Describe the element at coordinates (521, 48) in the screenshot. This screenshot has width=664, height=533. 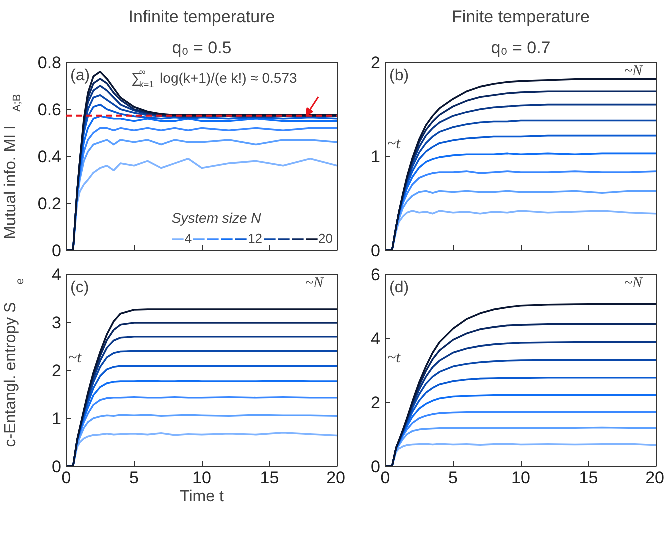
I see `chart-subtitle: q₀ = 0.7` at that location.